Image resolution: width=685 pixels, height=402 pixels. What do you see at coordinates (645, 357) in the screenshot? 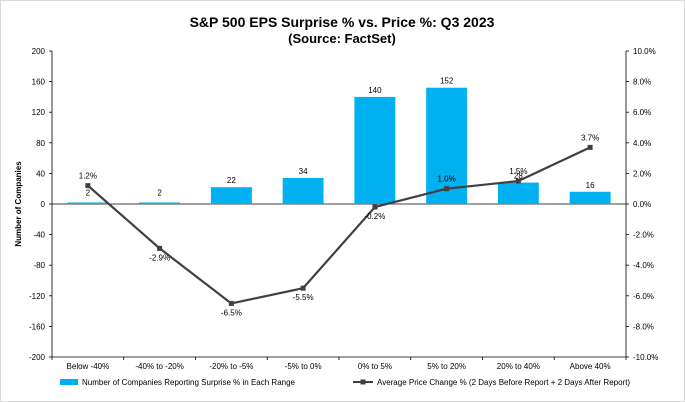
I see `right-tick-label: -10.0%` at bounding box center [645, 357].